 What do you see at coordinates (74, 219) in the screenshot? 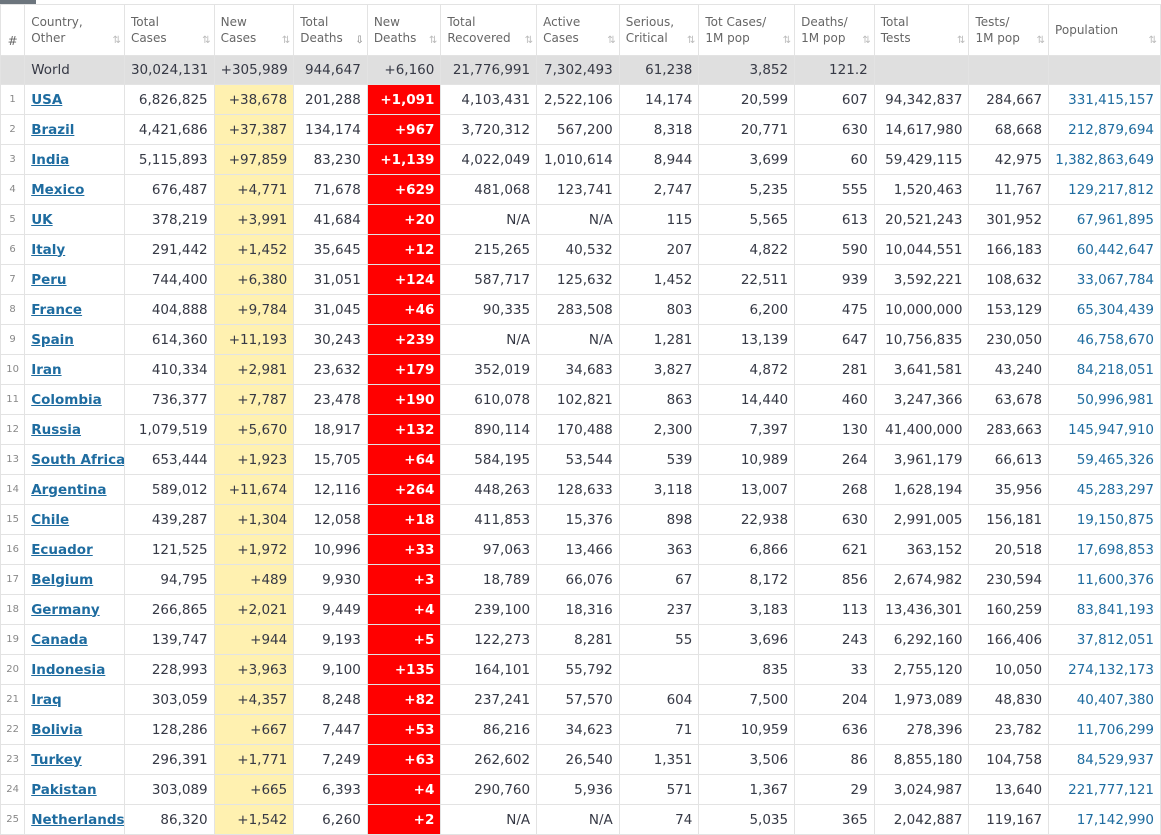
I see `cell-country: UK` at bounding box center [74, 219].